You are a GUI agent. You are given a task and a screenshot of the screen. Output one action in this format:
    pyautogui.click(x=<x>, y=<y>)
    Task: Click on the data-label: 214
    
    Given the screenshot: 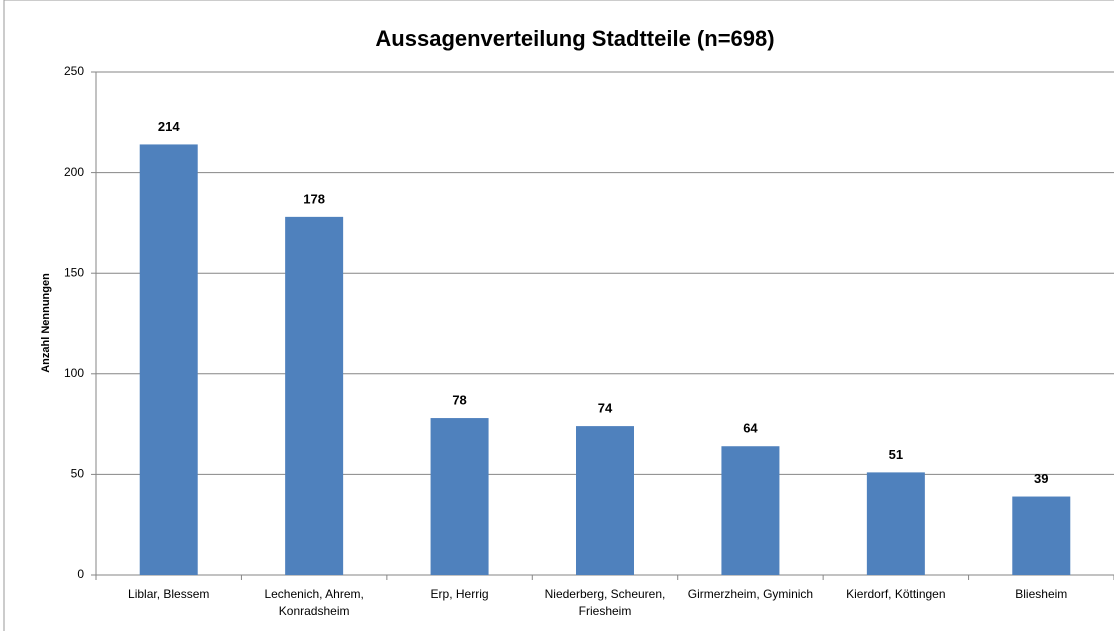 What is the action you would take?
    pyautogui.click(x=169, y=126)
    